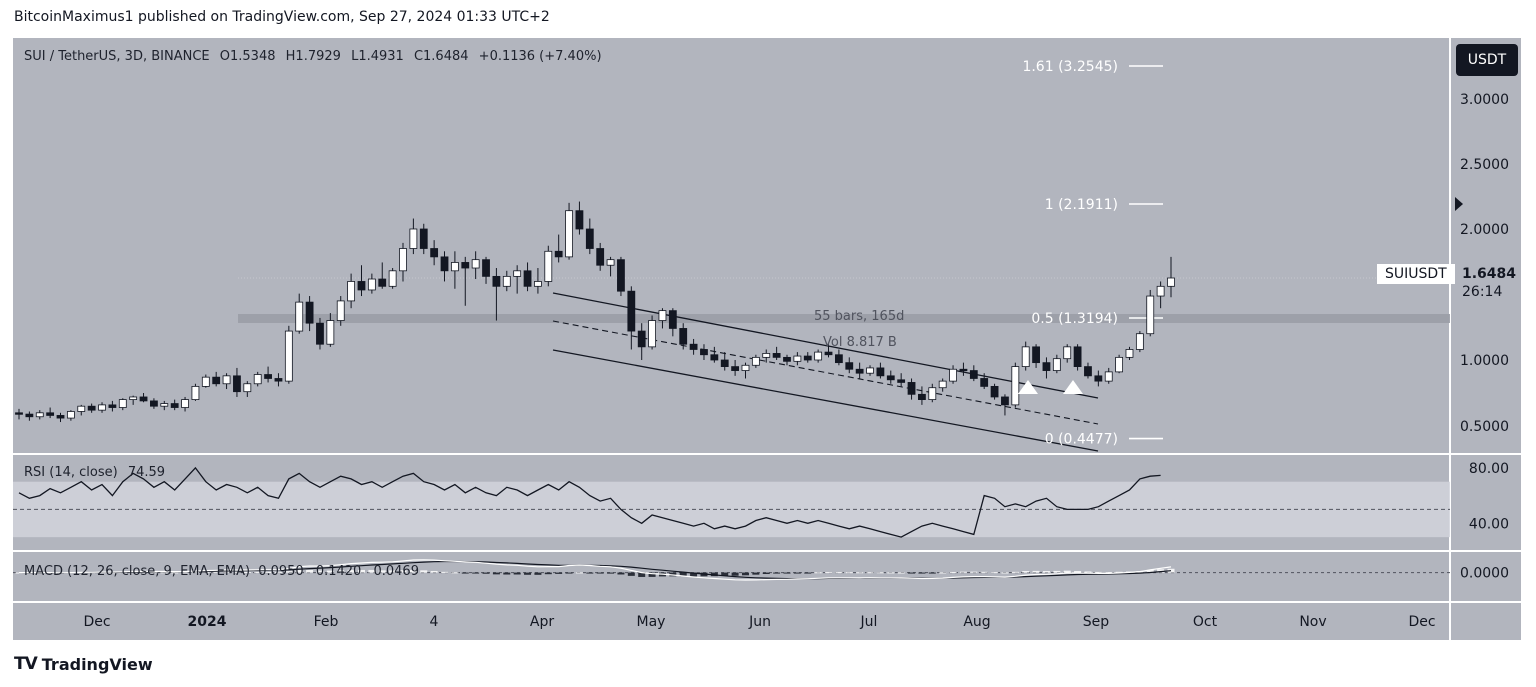  I want to click on support-zone, so click(844, 318).